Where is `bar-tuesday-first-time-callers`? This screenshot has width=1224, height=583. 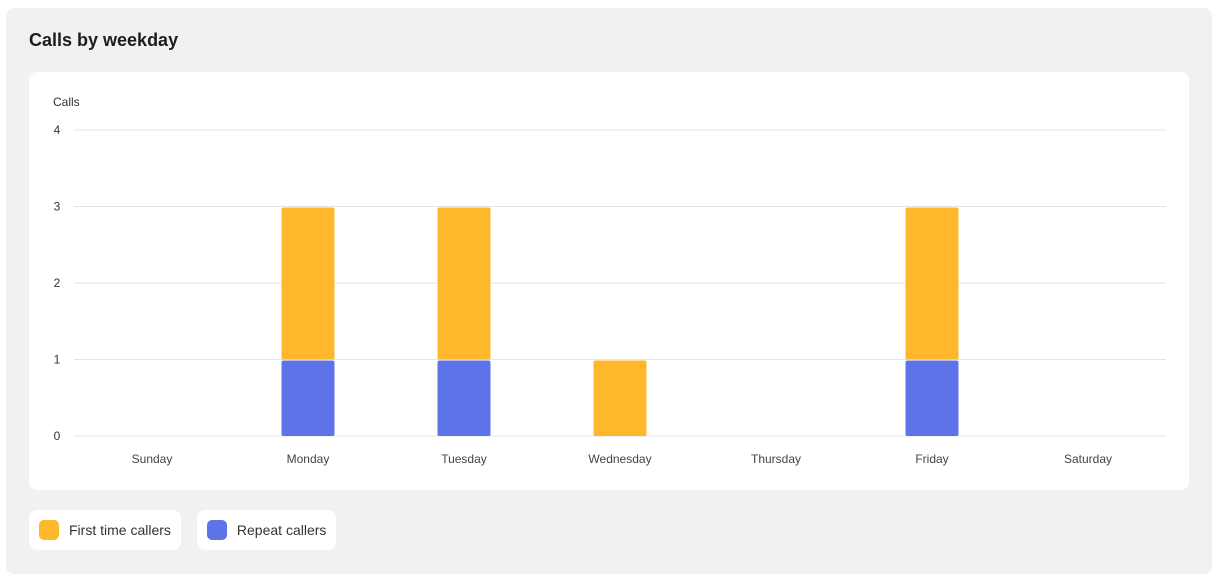 bar-tuesday-first-time-callers is located at coordinates (464, 283).